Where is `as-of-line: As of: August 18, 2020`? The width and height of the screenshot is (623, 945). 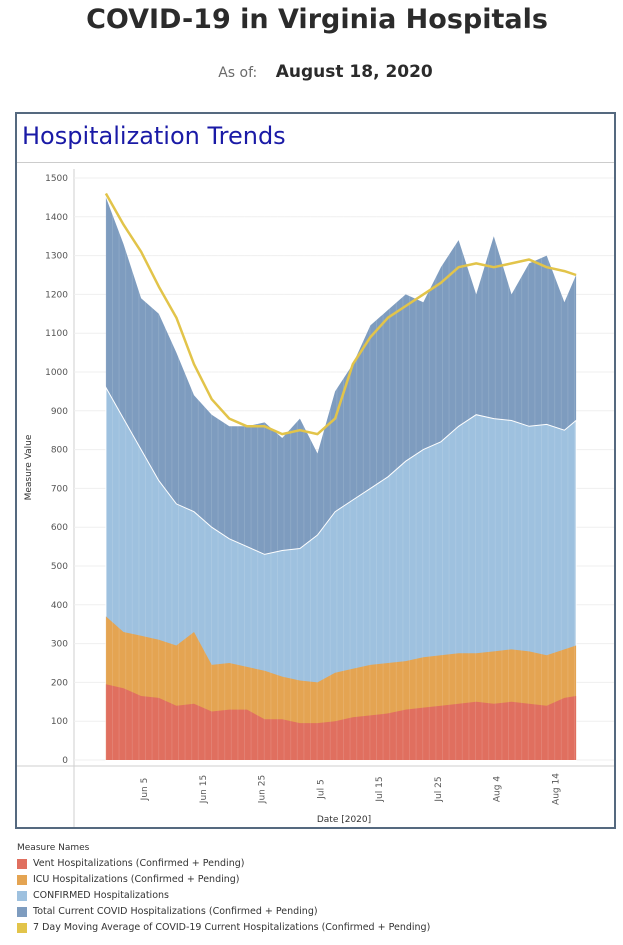
as-of-line: As of: August 18, 2020 is located at coordinates (311, 72).